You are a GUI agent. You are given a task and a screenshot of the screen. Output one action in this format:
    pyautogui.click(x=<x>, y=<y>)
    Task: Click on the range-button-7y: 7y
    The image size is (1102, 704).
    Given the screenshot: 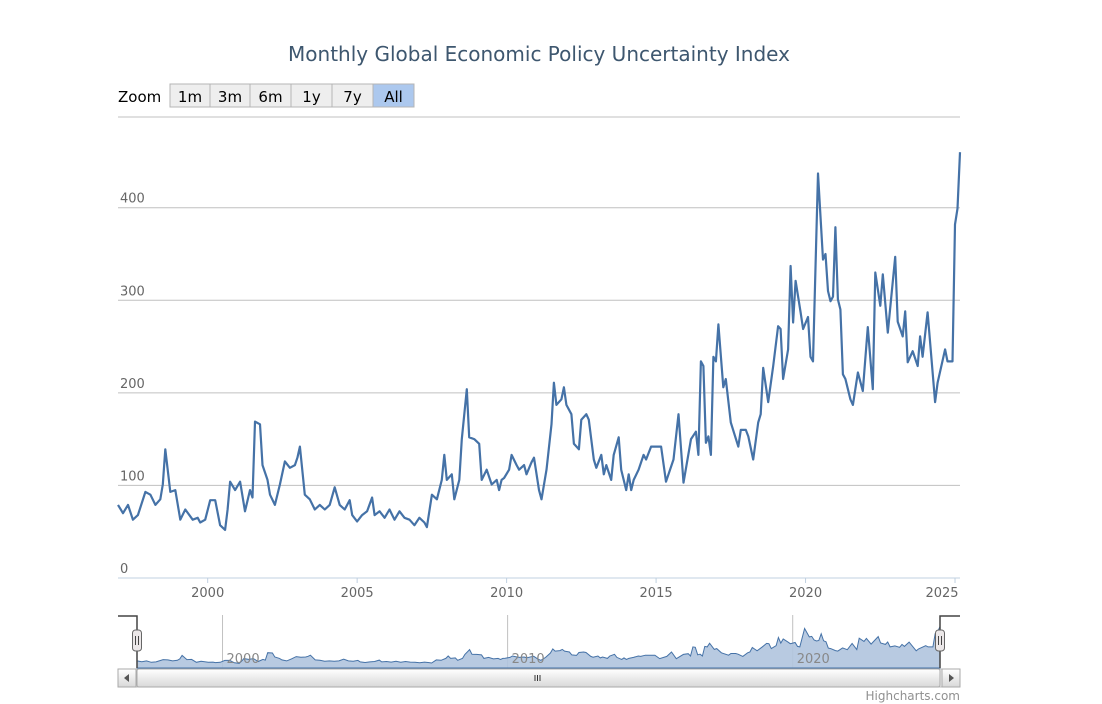 What is the action you would take?
    pyautogui.click(x=352, y=95)
    